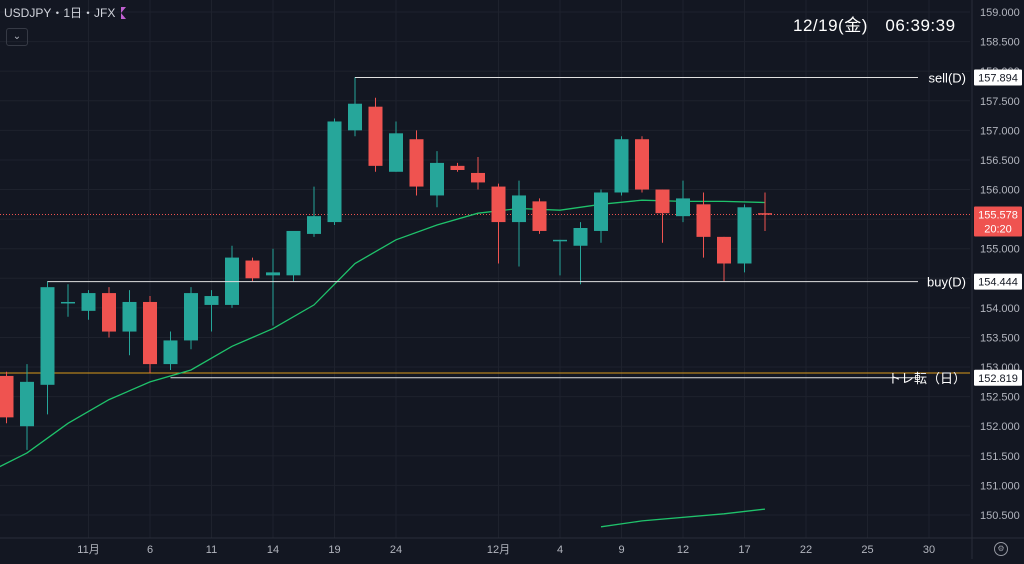 The image size is (1024, 564). What do you see at coordinates (874, 25) in the screenshot?
I see `clock-readout: 12/19(金) 06:39:39` at bounding box center [874, 25].